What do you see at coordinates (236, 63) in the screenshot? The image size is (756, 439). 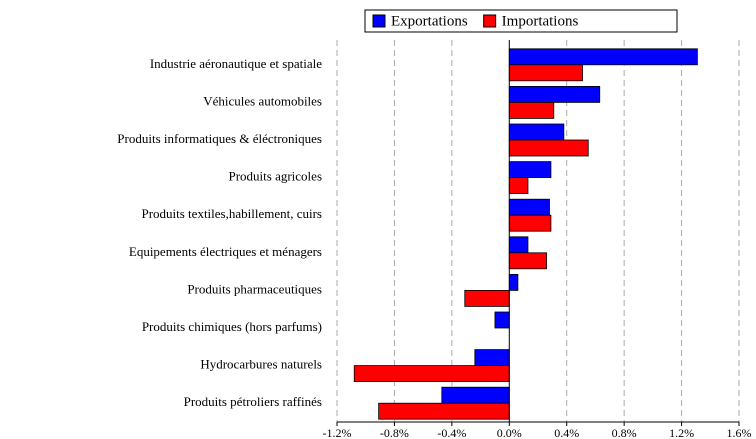 I see `y-tick-label: Industrie aéronautique et spatiale` at bounding box center [236, 63].